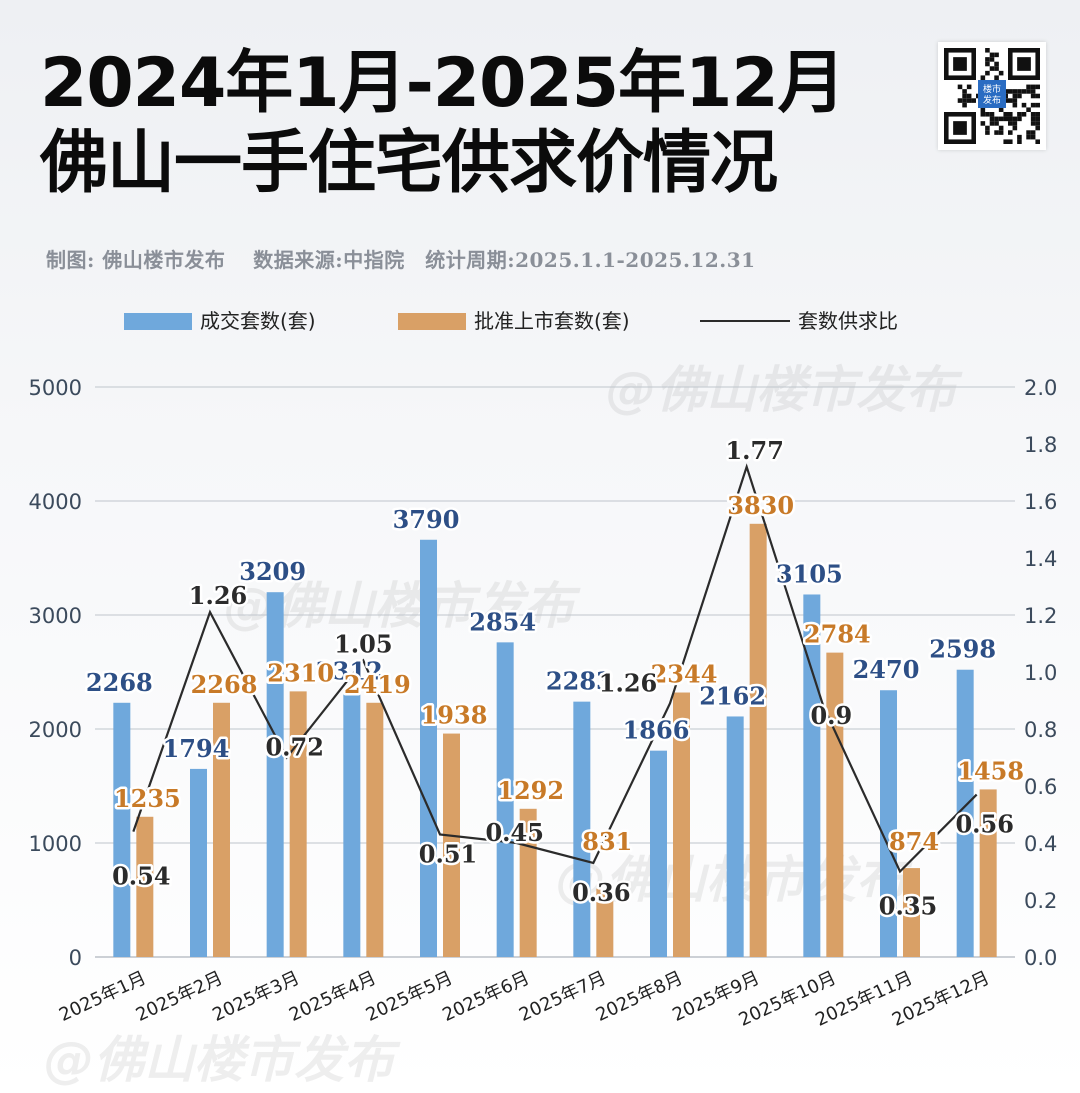 This screenshot has width=1080, height=1093. I want to click on y-right-tick-label: 1.4, so click(1040, 559).